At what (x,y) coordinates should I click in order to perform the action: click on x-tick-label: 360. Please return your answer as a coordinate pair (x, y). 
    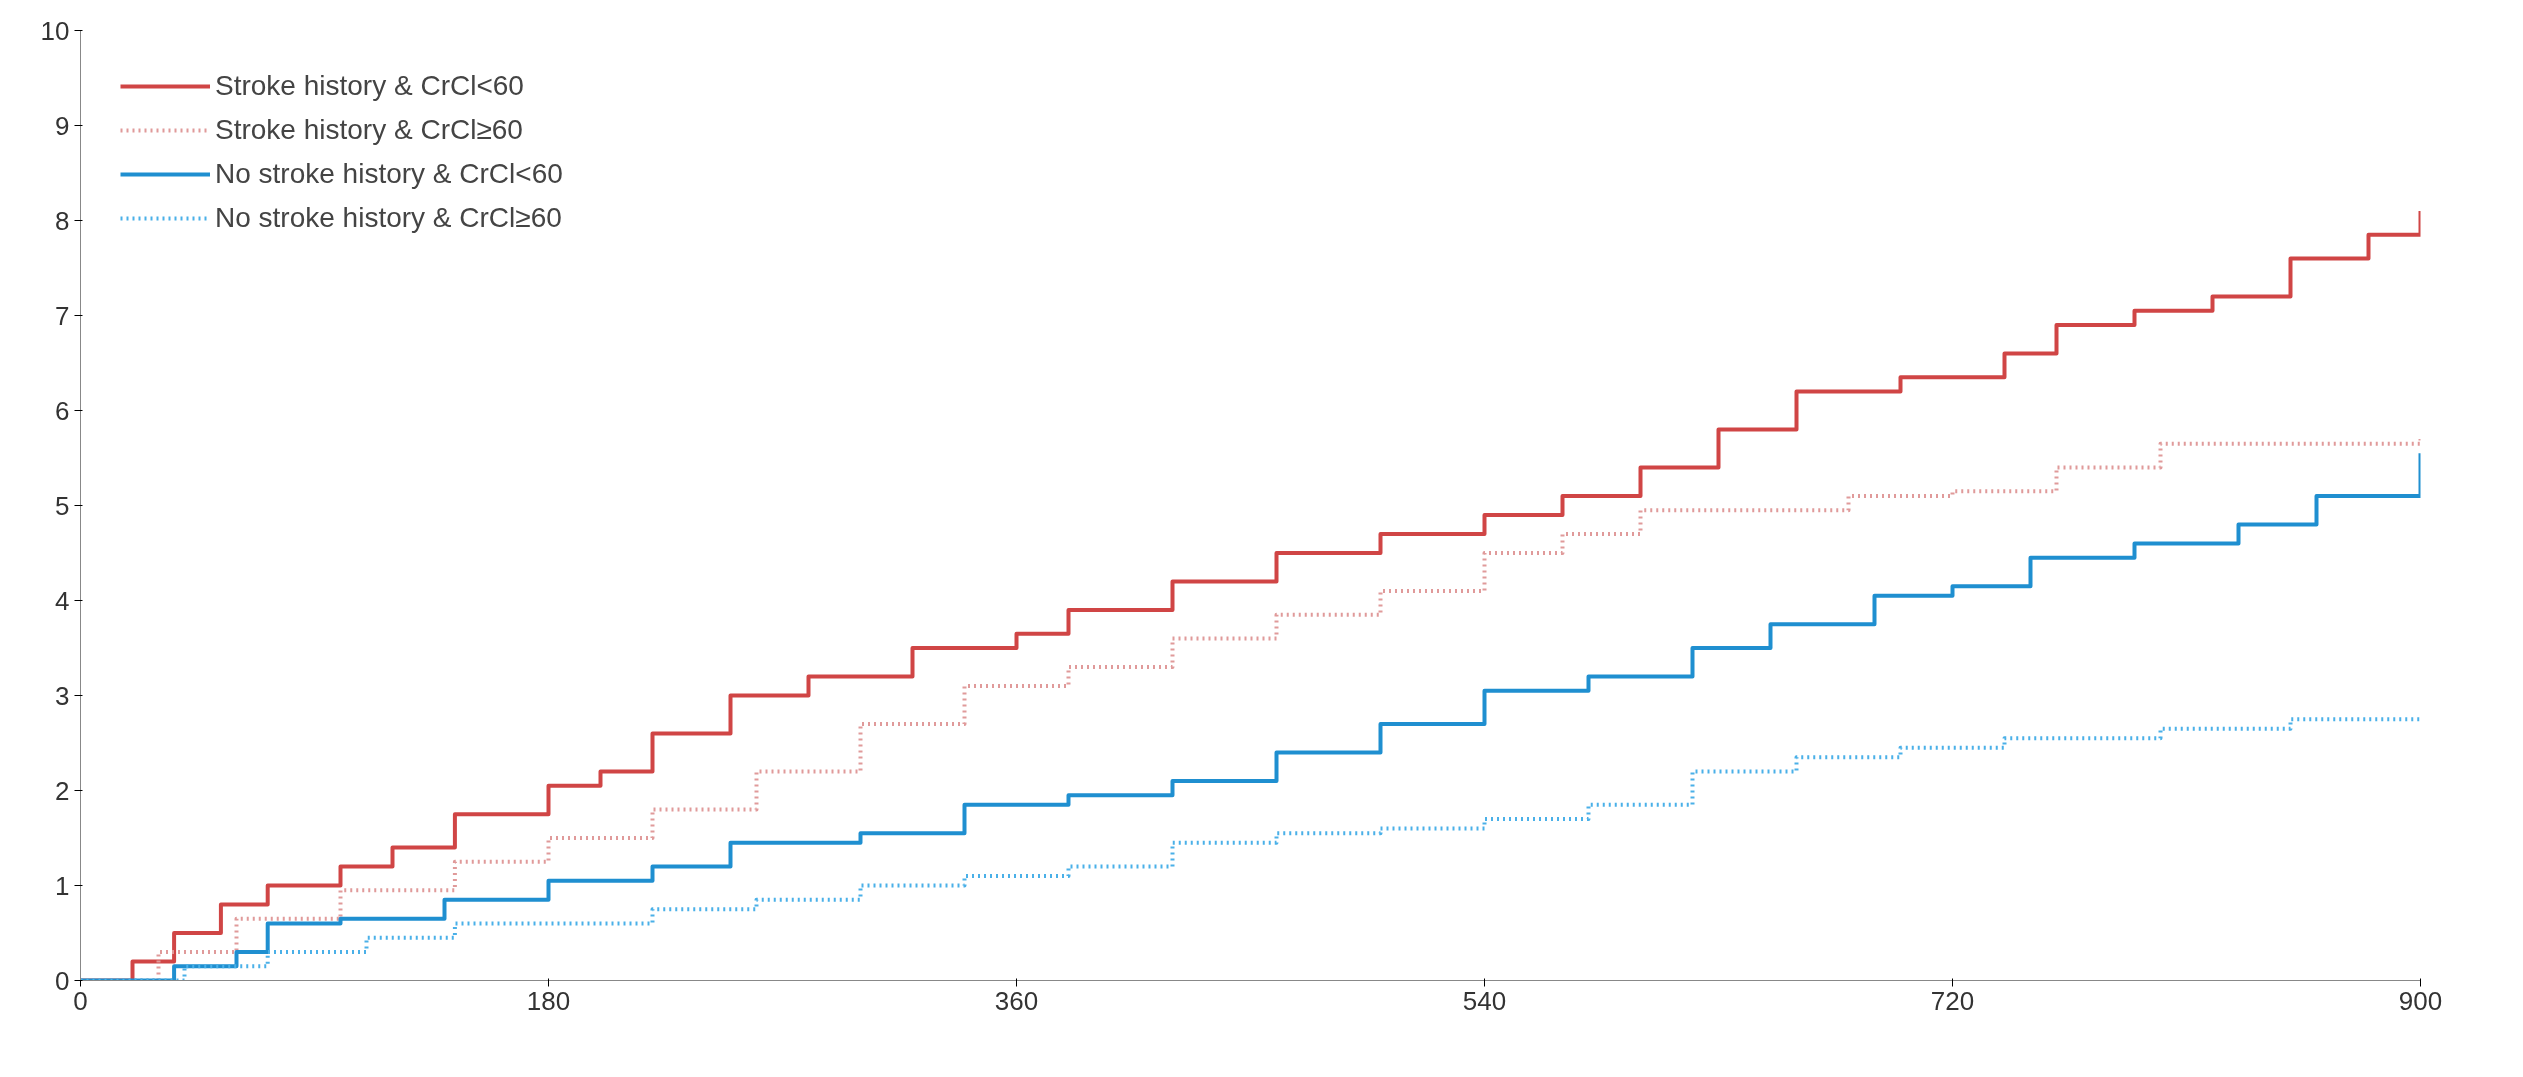
    Looking at the image, I should click on (1016, 1000).